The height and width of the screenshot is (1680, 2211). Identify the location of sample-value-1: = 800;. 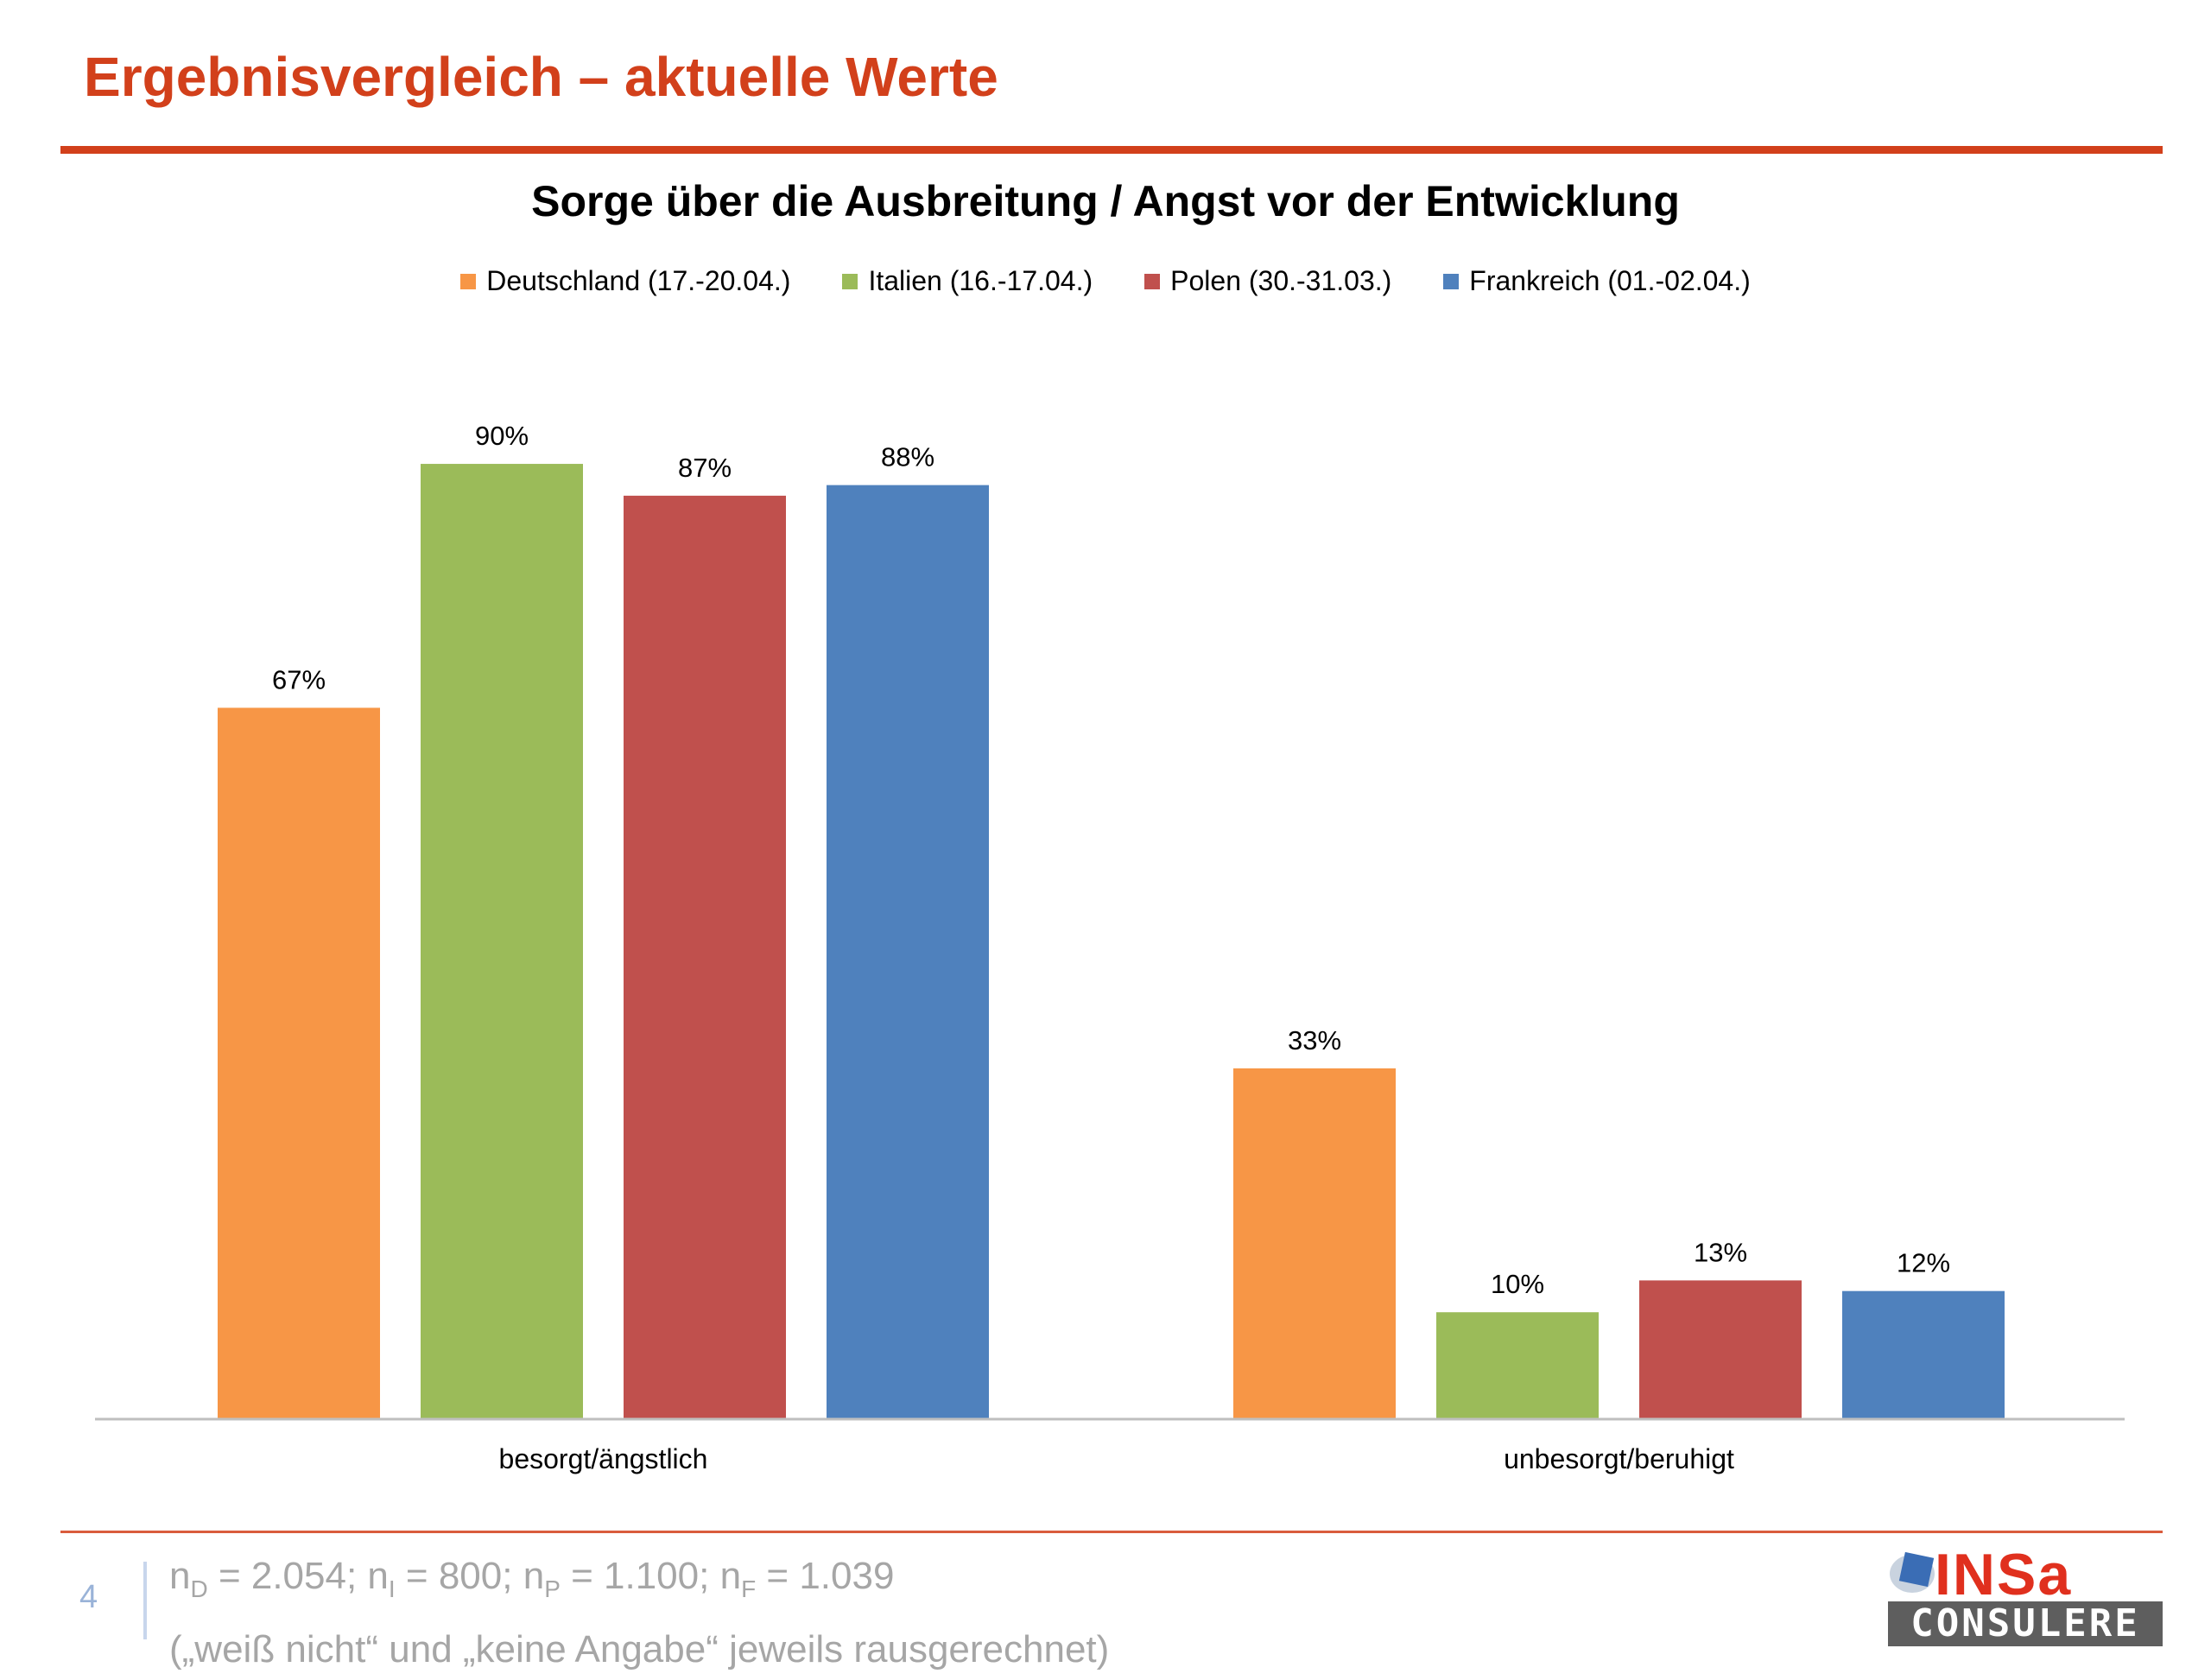
(459, 1576).